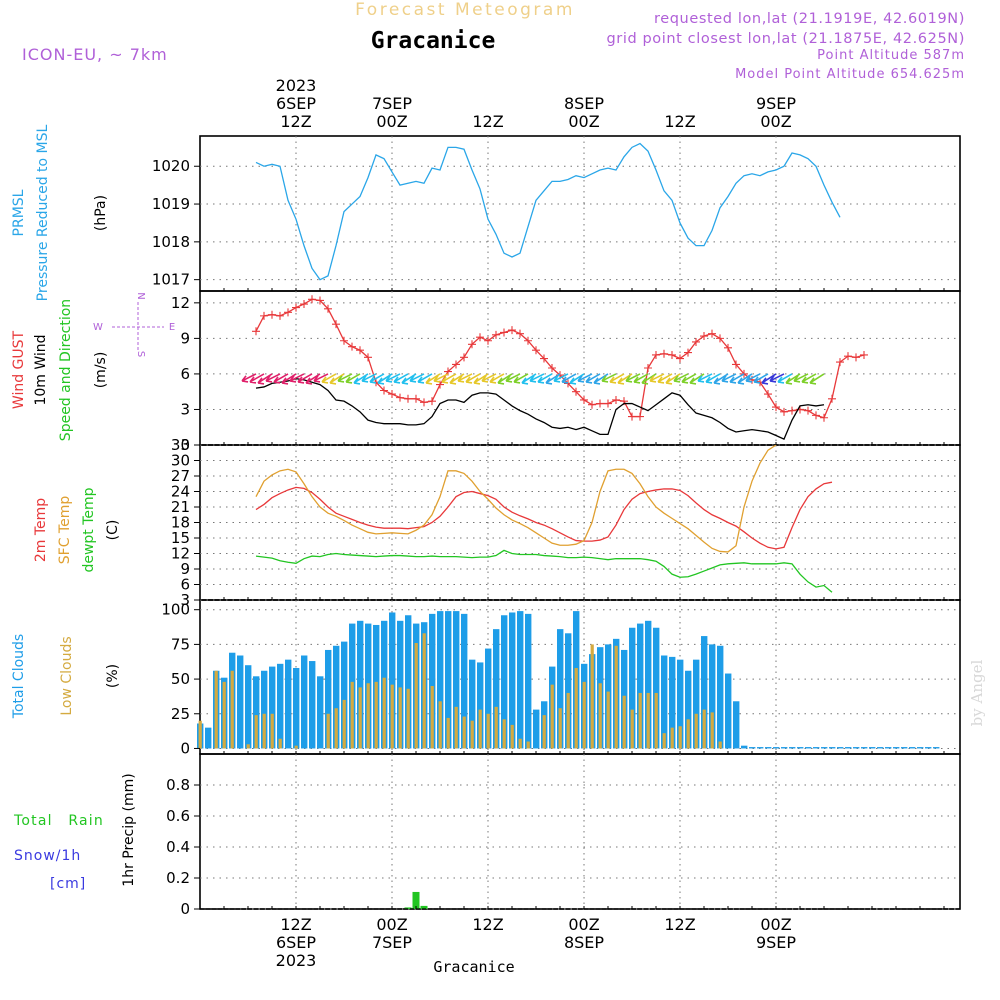  What do you see at coordinates (58, 821) in the screenshot?
I see `total-rain-label: Total Rain` at bounding box center [58, 821].